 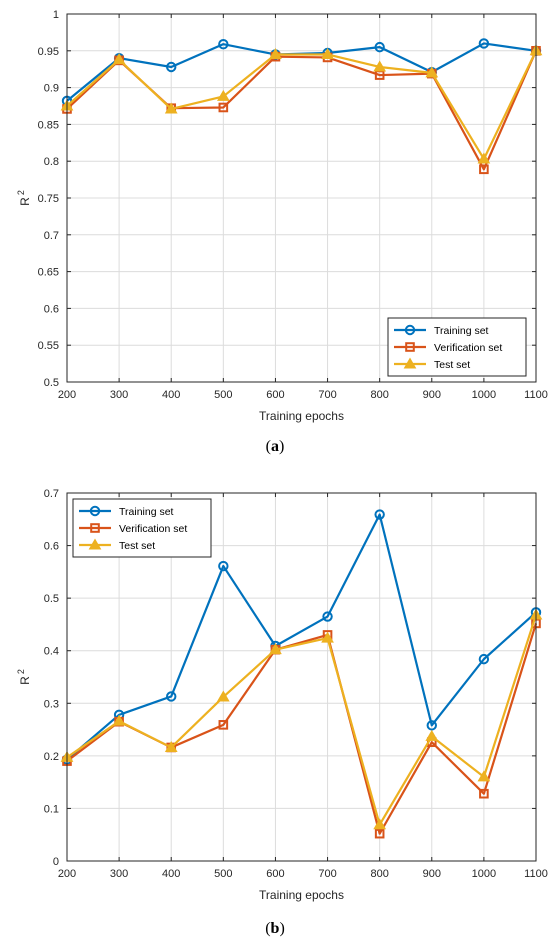 What do you see at coordinates (48, 273) in the screenshot?
I see `y-tick-label: 0.65` at bounding box center [48, 273].